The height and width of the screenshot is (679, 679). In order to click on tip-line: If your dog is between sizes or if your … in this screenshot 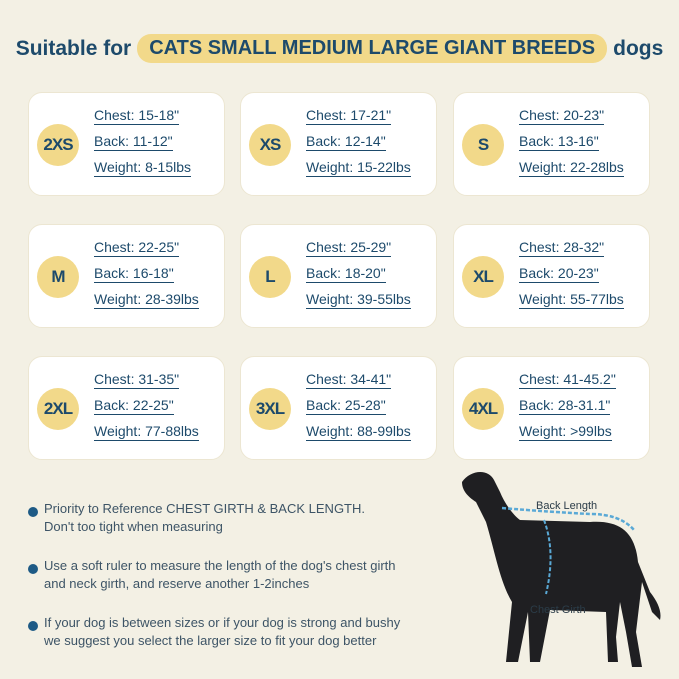, I will do `click(222, 622)`.